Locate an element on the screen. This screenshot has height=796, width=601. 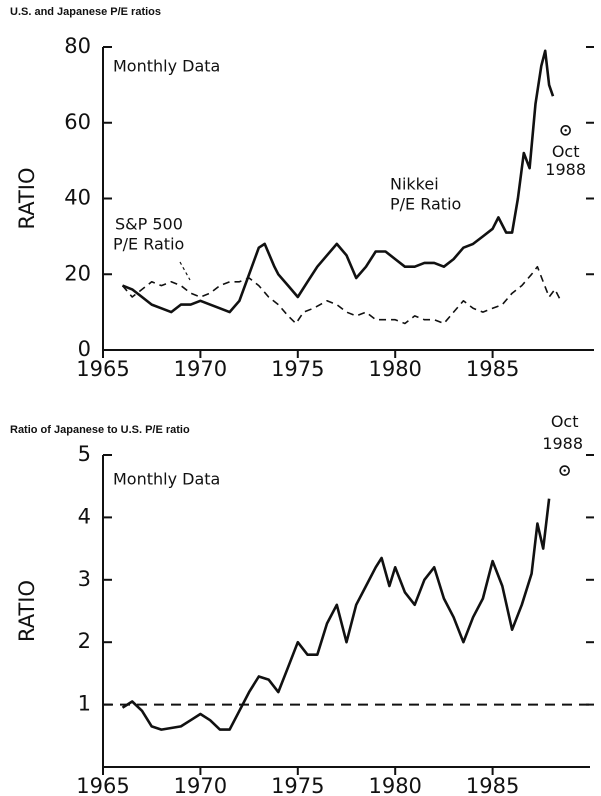
y-tick-label: 80 is located at coordinates (77, 46).